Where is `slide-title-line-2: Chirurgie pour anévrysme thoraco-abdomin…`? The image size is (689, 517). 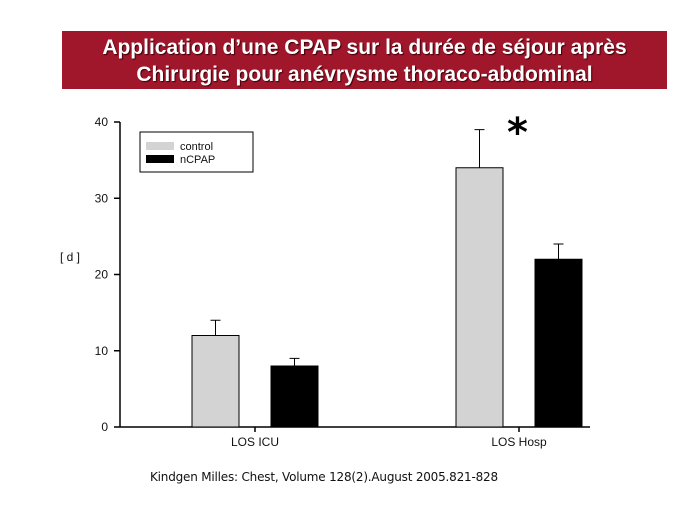 slide-title-line-2: Chirurgie pour anévrysme thoraco-abdomin… is located at coordinates (364, 74).